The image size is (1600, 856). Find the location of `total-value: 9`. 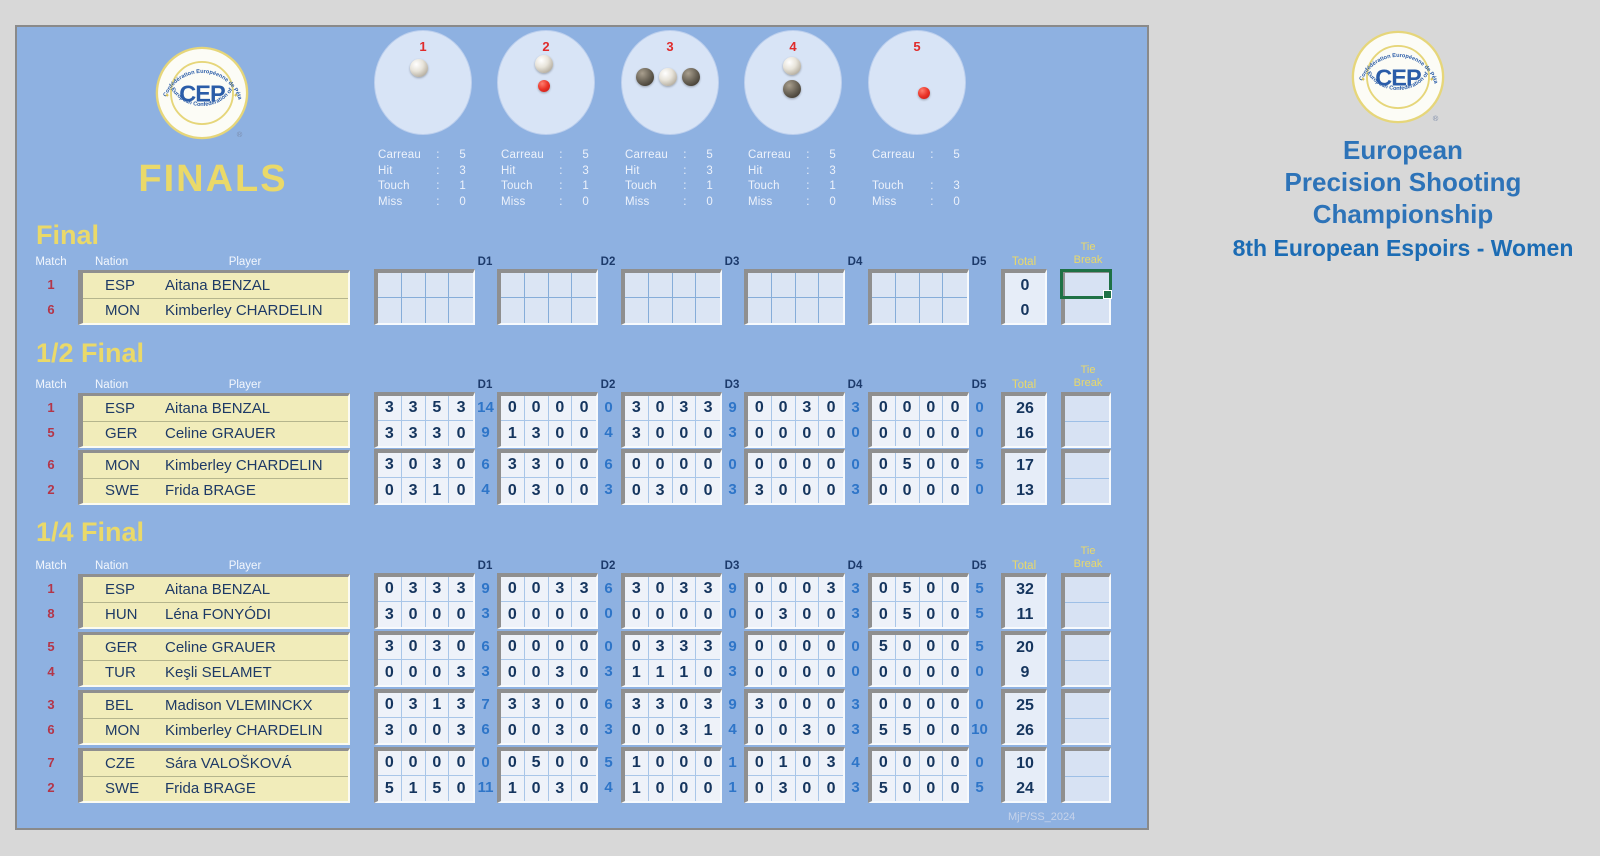

total-value: 9 is located at coordinates (1025, 672).